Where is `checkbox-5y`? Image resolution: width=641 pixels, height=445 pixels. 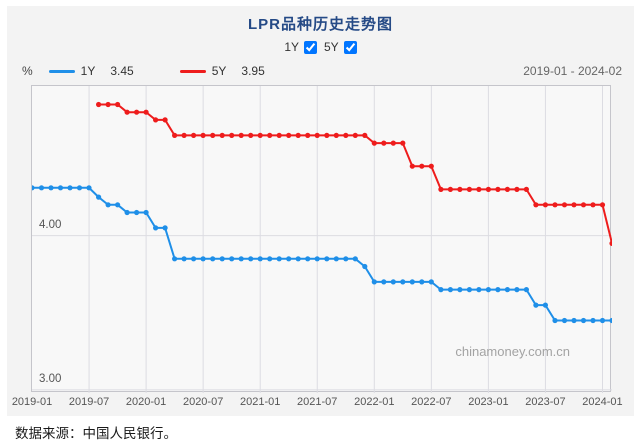 checkbox-5y is located at coordinates (350, 47).